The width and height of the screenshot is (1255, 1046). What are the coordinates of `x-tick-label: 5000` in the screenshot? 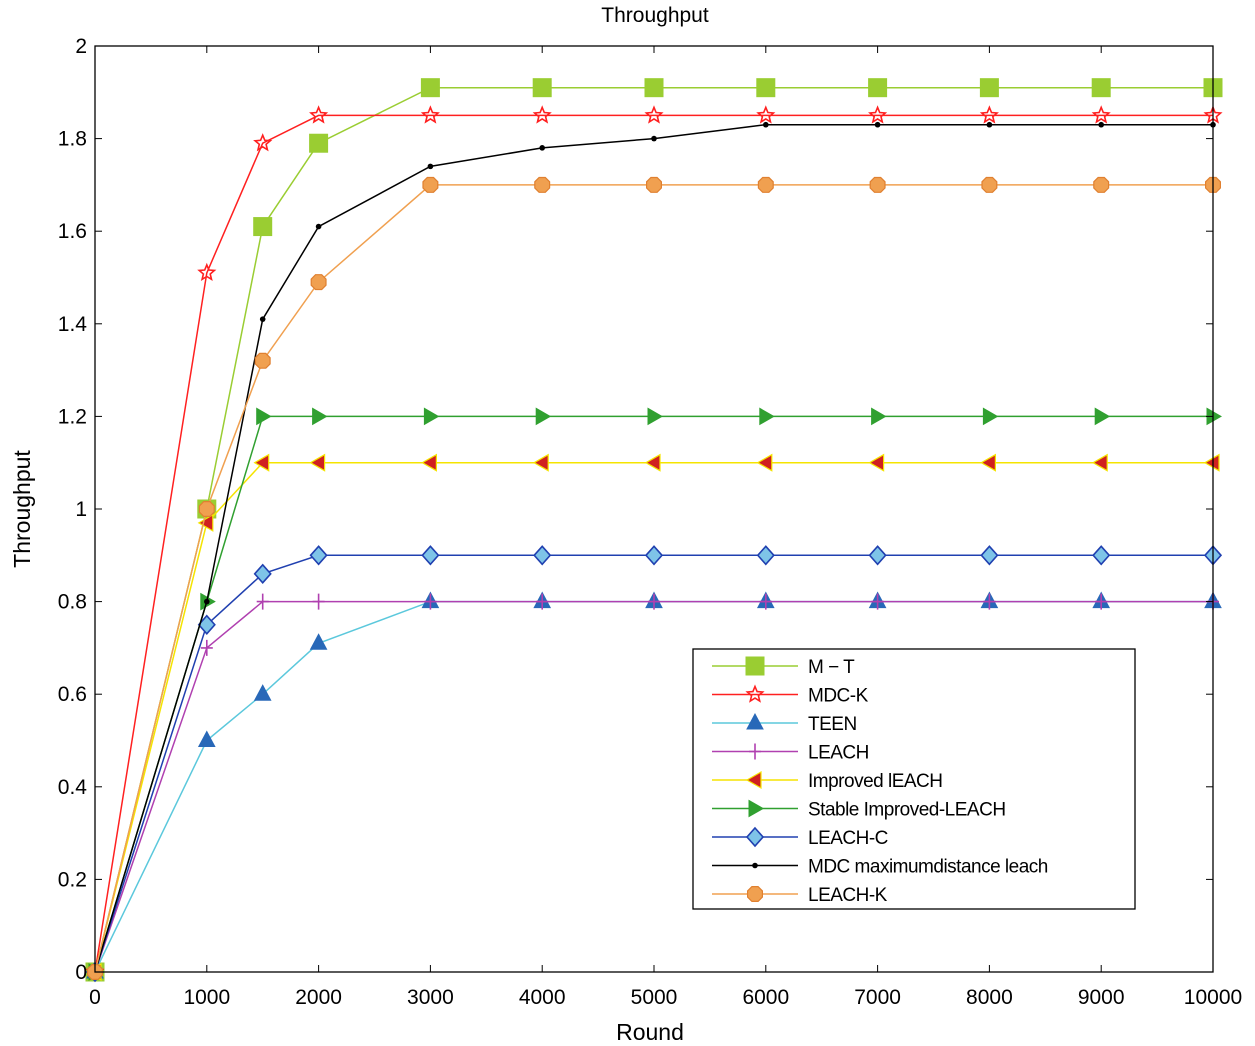 It's located at (654, 997).